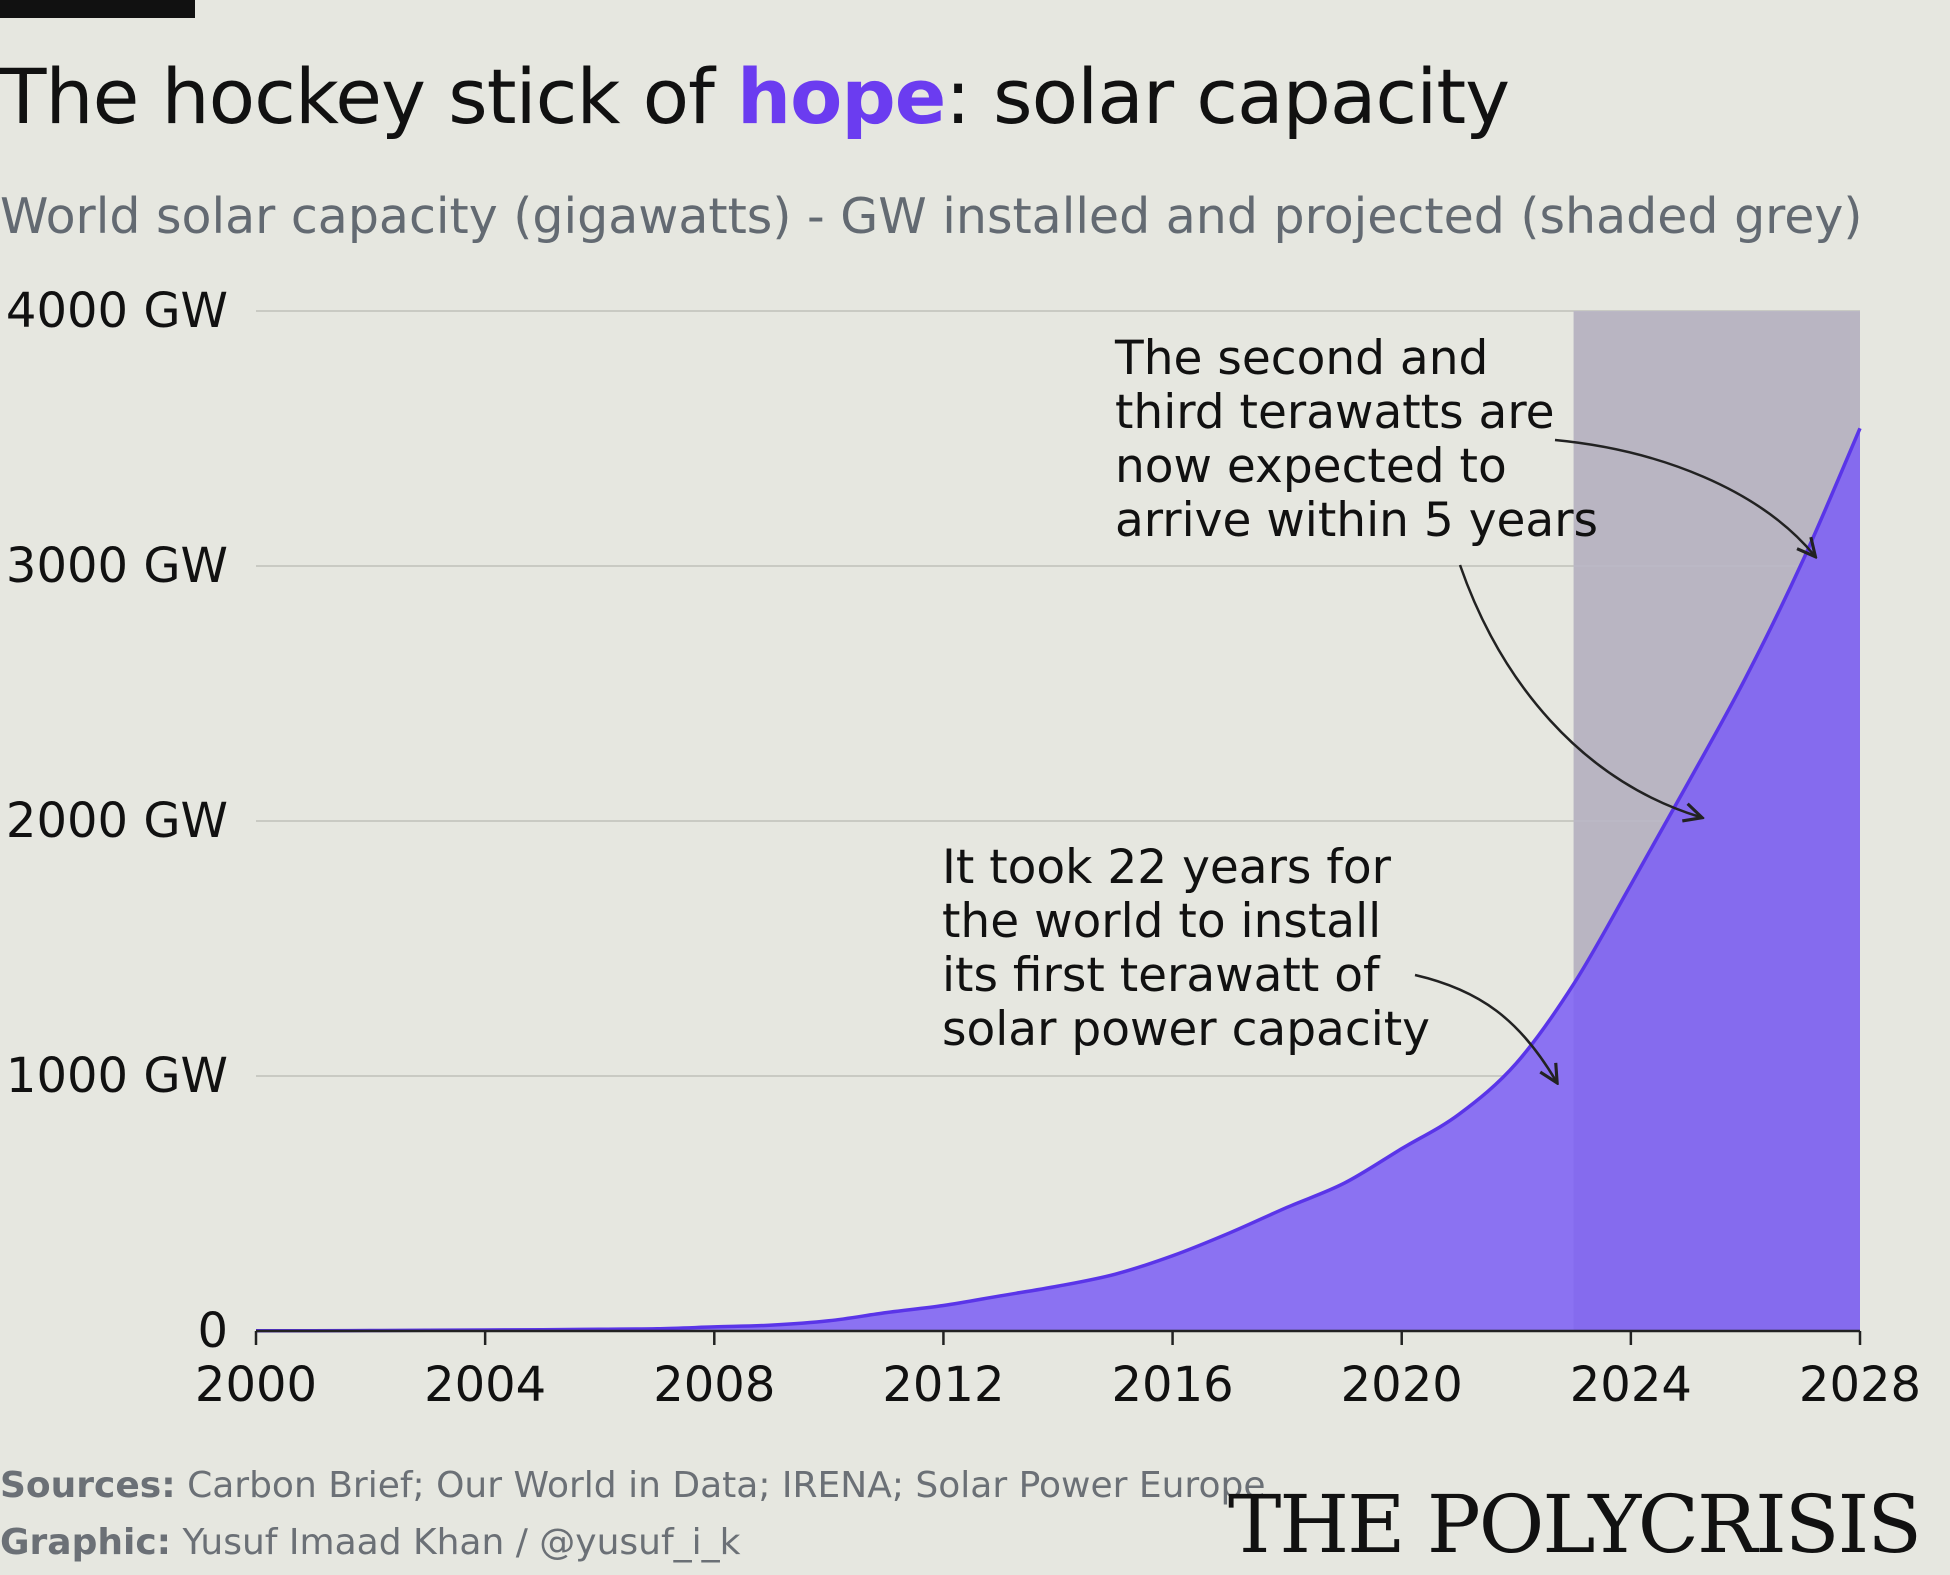 This screenshot has height=1575, width=1950. What do you see at coordinates (1684, 496) in the screenshot?
I see `annotation-arrow-third-terawatt` at bounding box center [1684, 496].